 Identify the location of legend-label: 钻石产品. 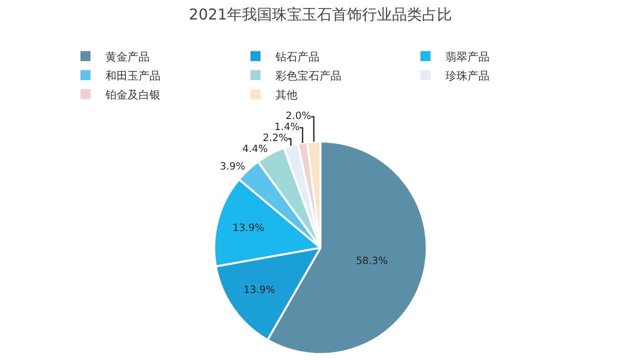
(297, 57).